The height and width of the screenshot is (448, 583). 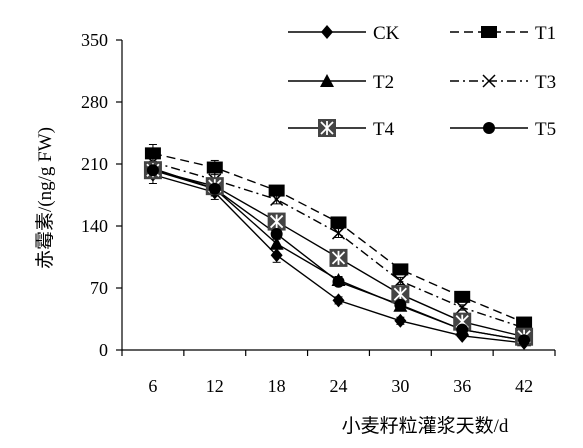 I want to click on x-tick-label: 18, so click(x=277, y=386).